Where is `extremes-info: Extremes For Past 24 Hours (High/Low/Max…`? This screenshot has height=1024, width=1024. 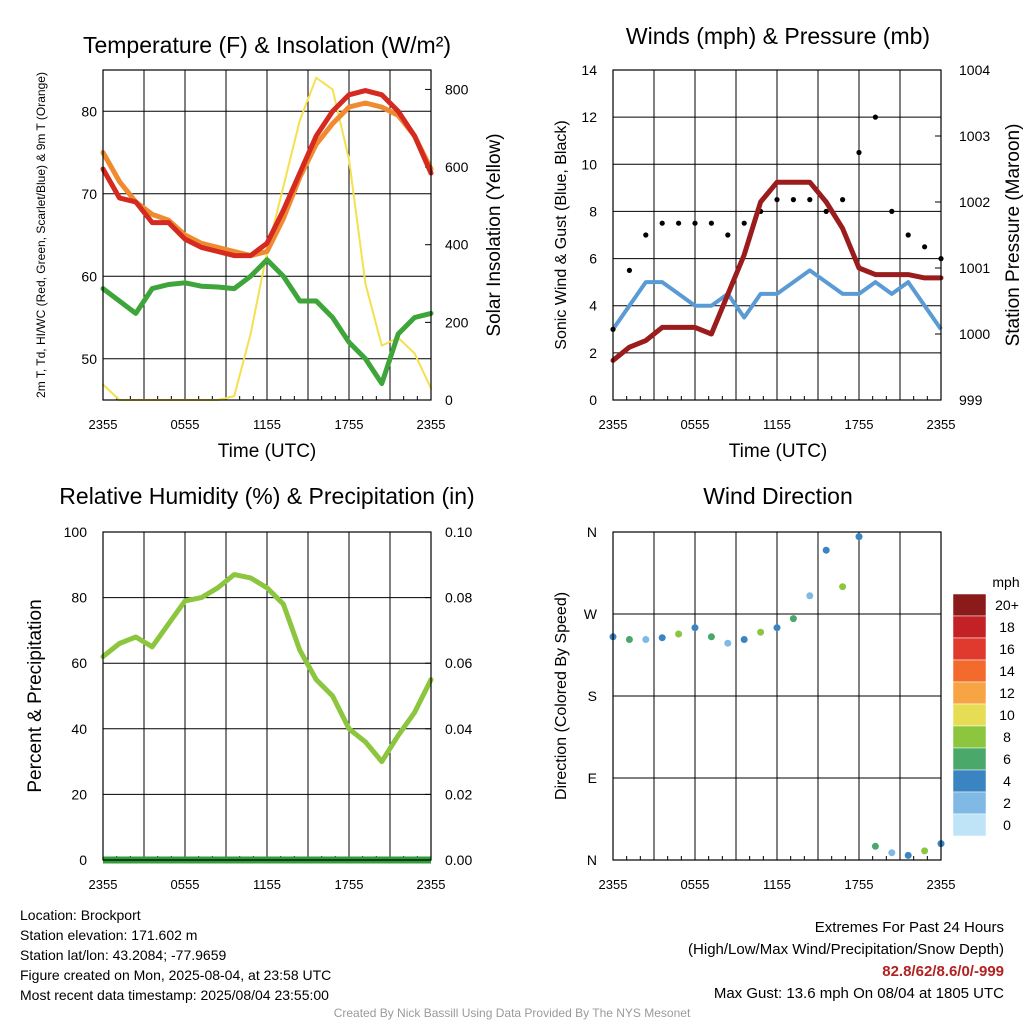 extremes-info: Extremes For Past 24 Hours (High/Low/Max… is located at coordinates (846, 961).